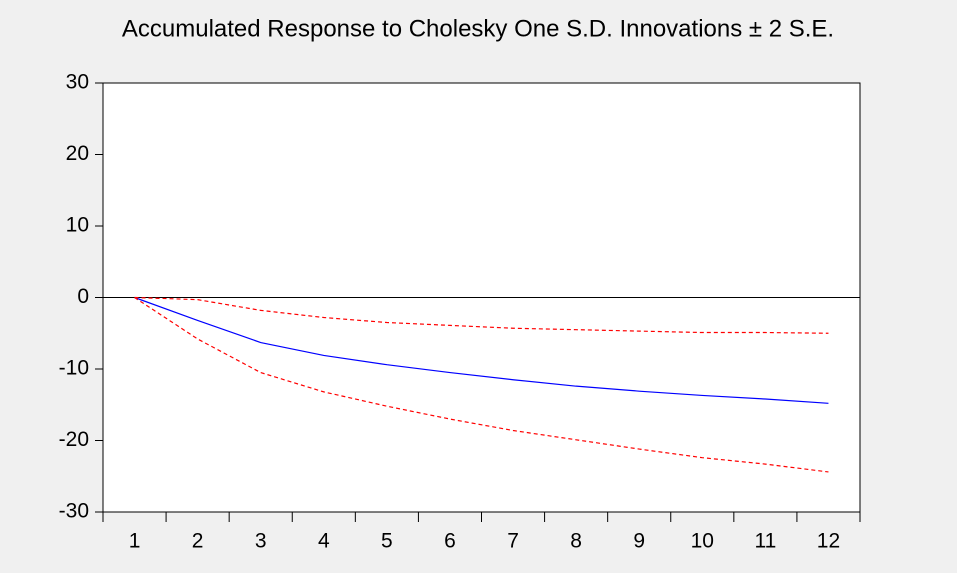 Image resolution: width=957 pixels, height=573 pixels. What do you see at coordinates (83, 296) in the screenshot?
I see `y-tick-label: 0` at bounding box center [83, 296].